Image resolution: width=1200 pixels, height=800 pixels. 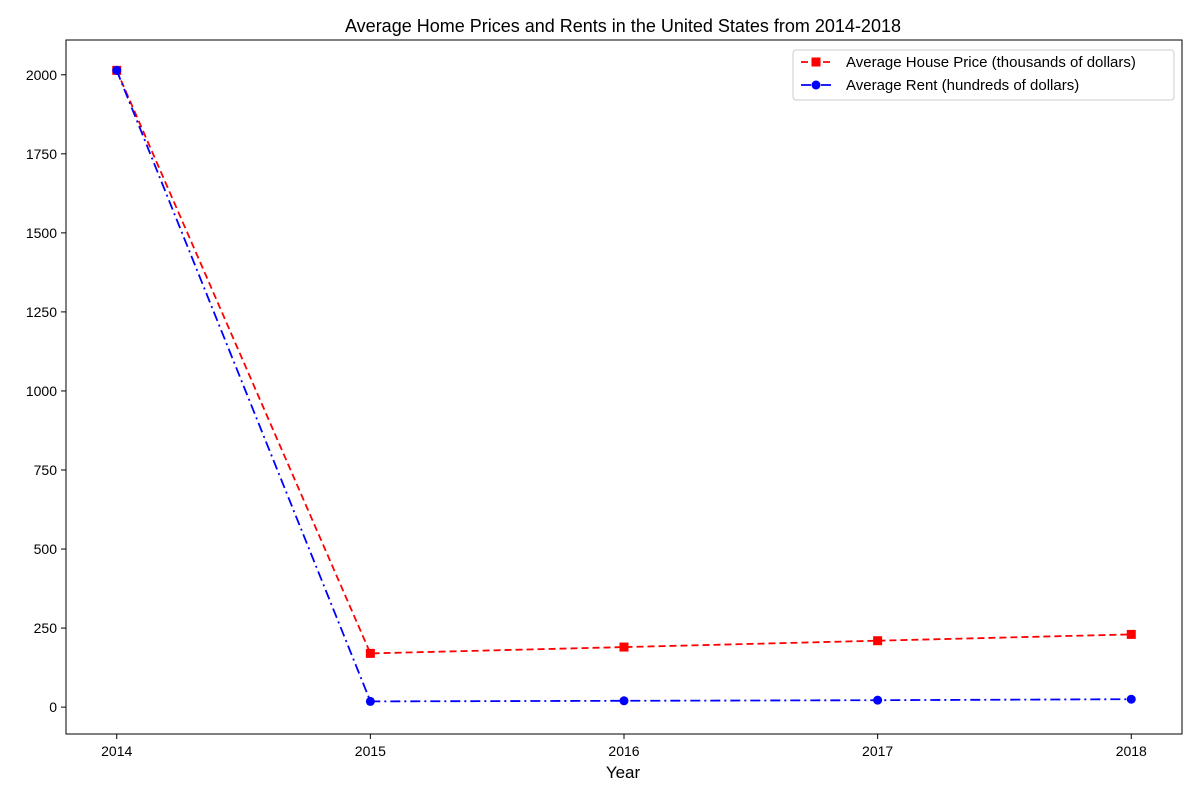 I want to click on x-axis-label: Year, so click(x=623, y=772).